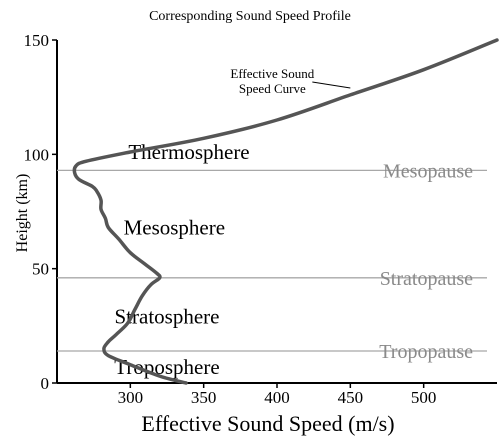 This screenshot has height=440, width=500. Describe the element at coordinates (272, 73) in the screenshot. I see `annotation-text-line-1: Effective Sound` at that location.